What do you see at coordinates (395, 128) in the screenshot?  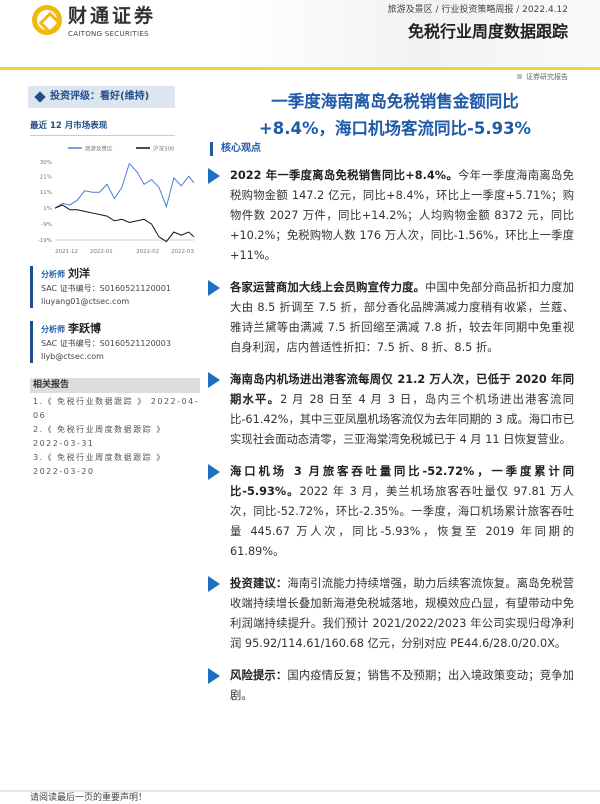 I see `title-line-2: +8.4%，海口机场客流同比-5.93%` at bounding box center [395, 128].